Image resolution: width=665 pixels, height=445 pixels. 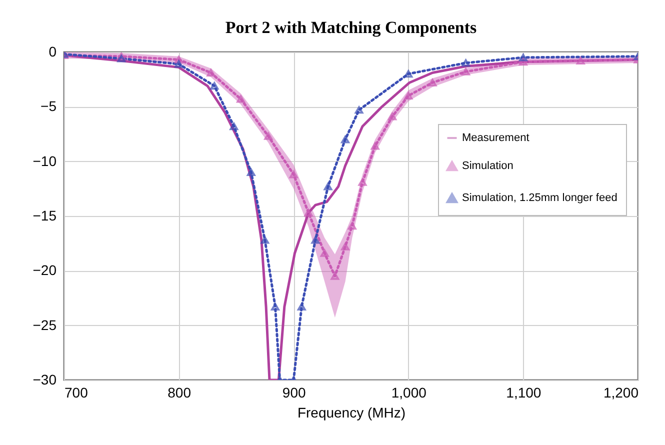 I want to click on x-tick-label: 1,200, so click(x=621, y=392).